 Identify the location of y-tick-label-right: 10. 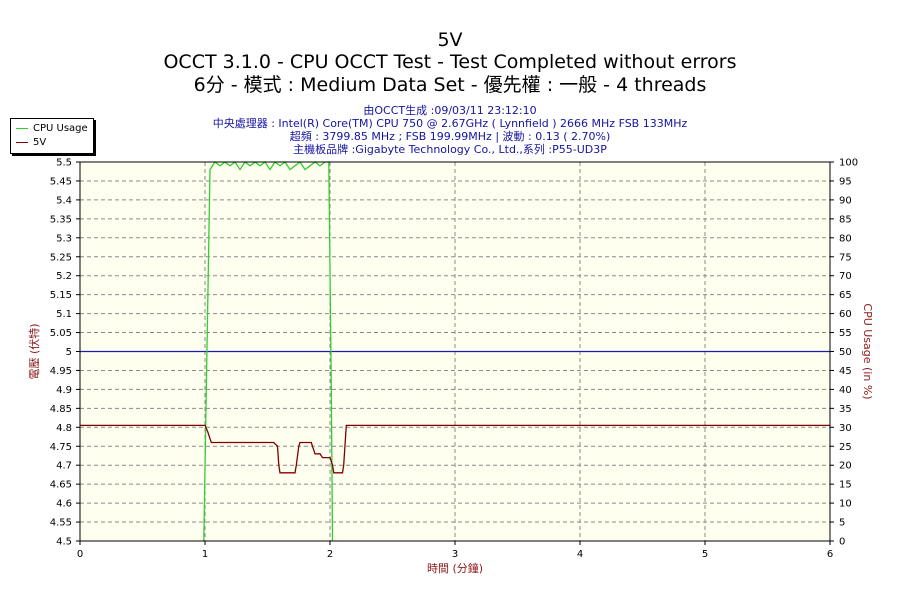
(845, 504).